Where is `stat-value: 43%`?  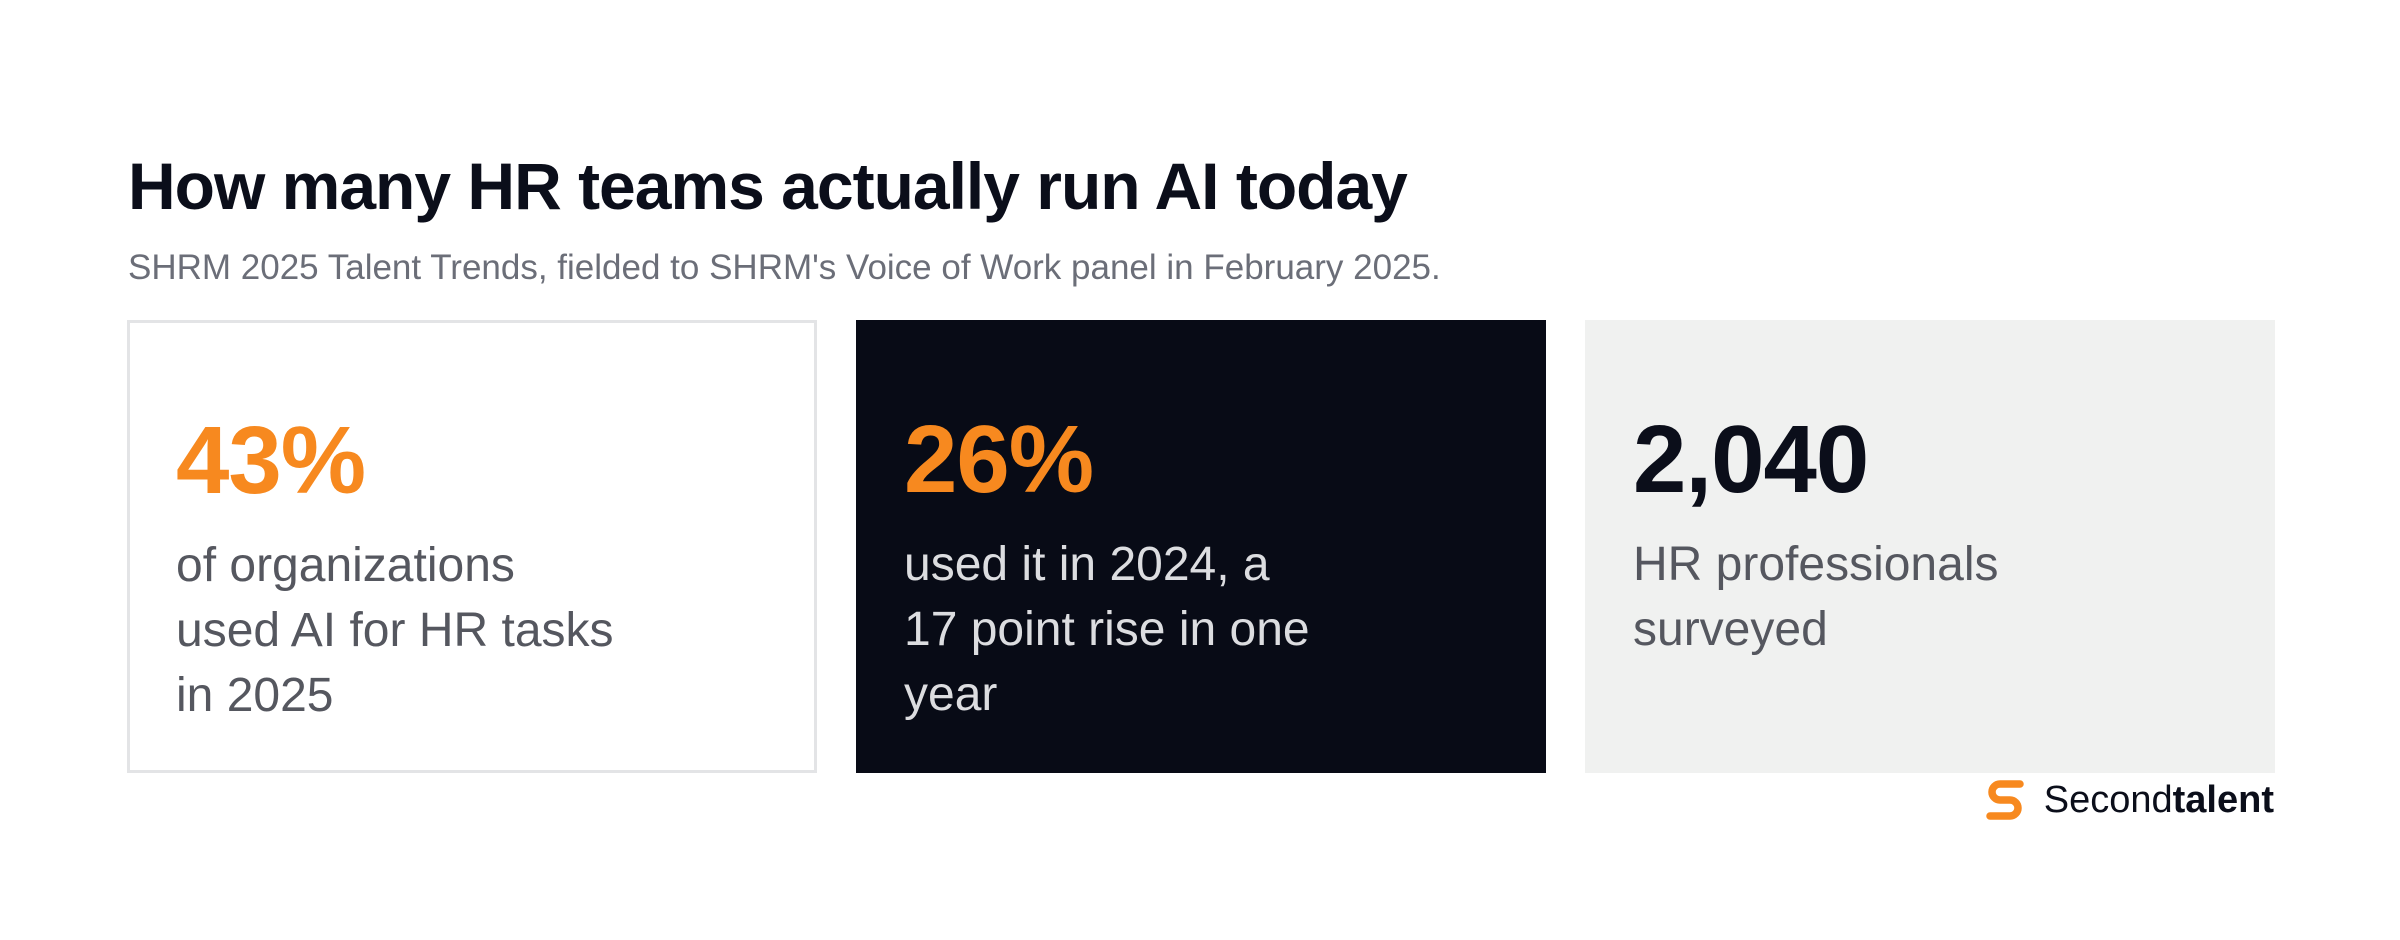 stat-value: 43% is located at coordinates (271, 460).